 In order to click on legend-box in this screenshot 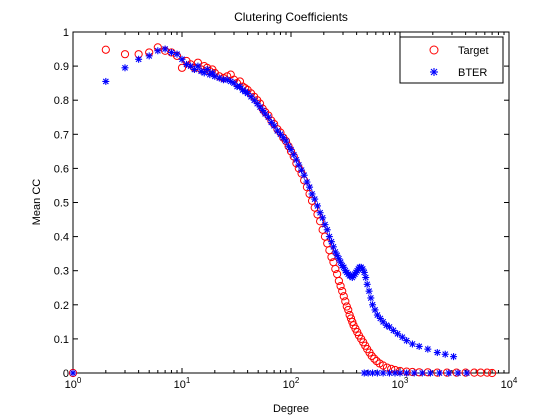, I will do `click(451, 60)`.